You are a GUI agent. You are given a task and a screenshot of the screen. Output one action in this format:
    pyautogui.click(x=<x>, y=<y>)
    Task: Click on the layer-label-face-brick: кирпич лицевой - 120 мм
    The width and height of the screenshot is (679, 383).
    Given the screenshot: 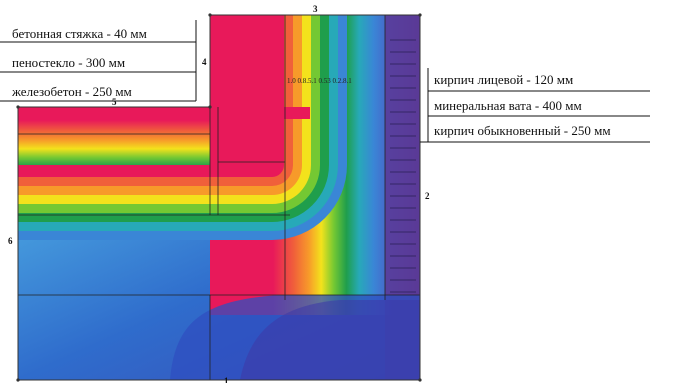 What is the action you would take?
    pyautogui.click(x=504, y=79)
    